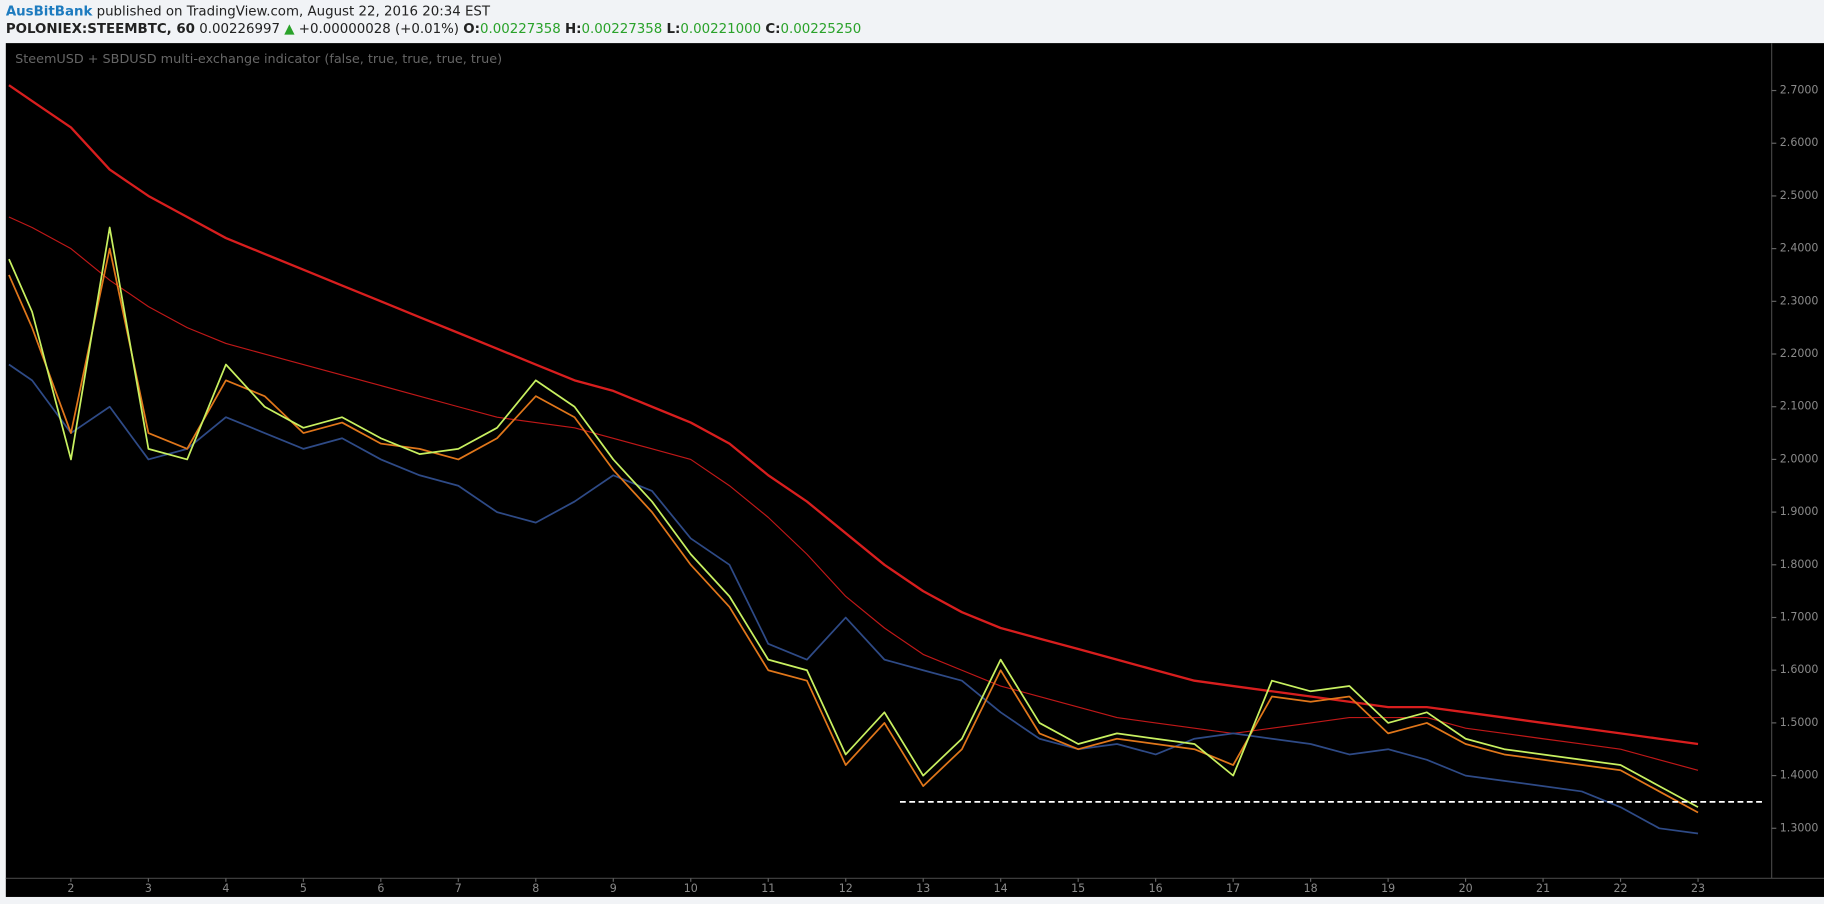  I want to click on change-arrow: ▲, so click(289, 29).